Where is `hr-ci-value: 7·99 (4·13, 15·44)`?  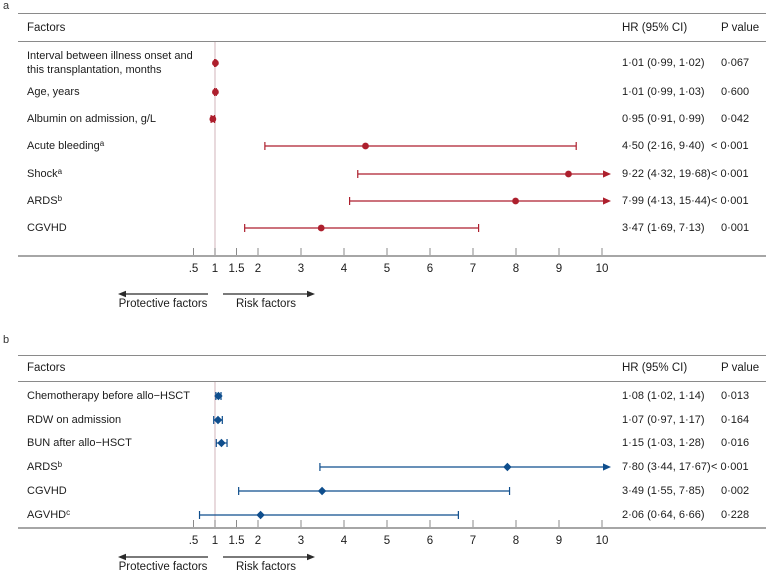
hr-ci-value: 7·99 (4·13, 15·44) is located at coordinates (666, 201).